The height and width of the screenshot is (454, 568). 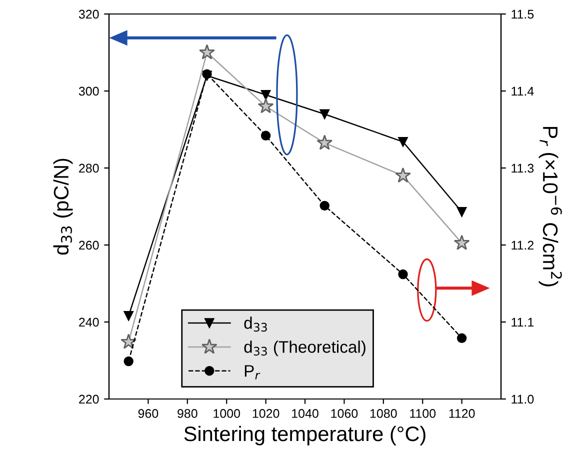 I want to click on x-tick-label: 960, so click(x=148, y=413).